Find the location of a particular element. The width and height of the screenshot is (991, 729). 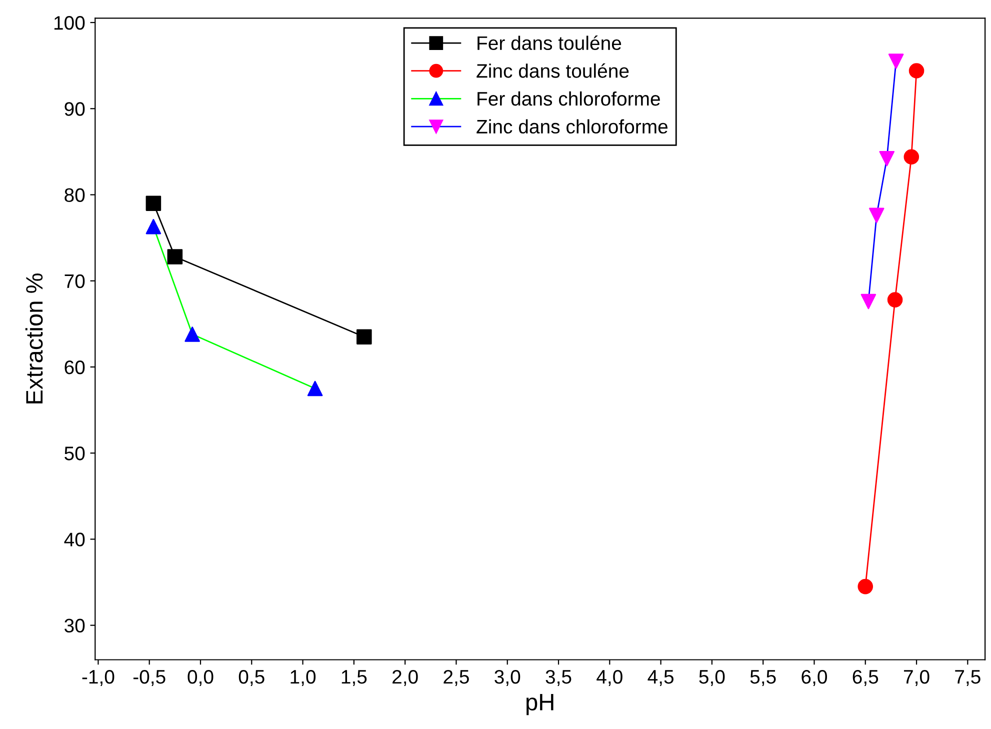

y-tick-label: 90 is located at coordinates (74, 109).